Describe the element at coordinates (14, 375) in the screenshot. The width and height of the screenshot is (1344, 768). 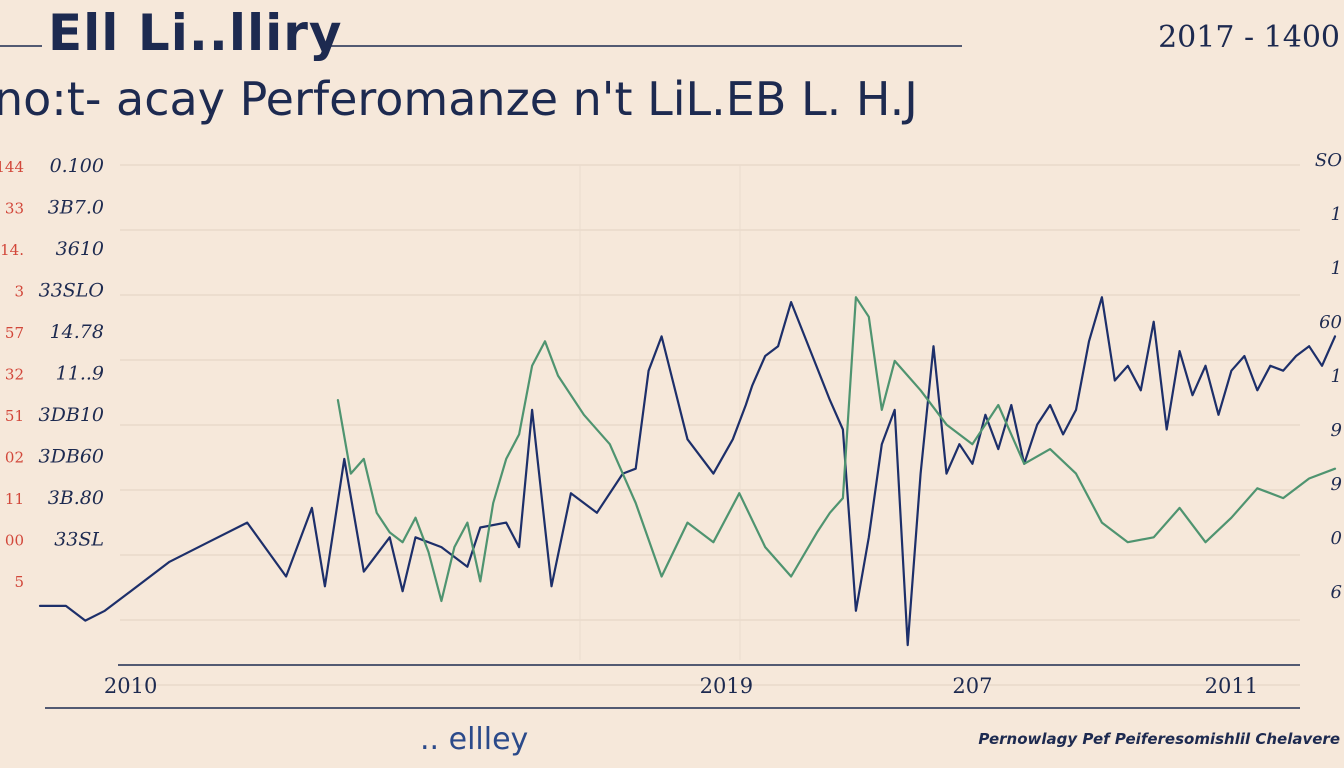
I see `y-tick-label-outer-left: 32` at that location.